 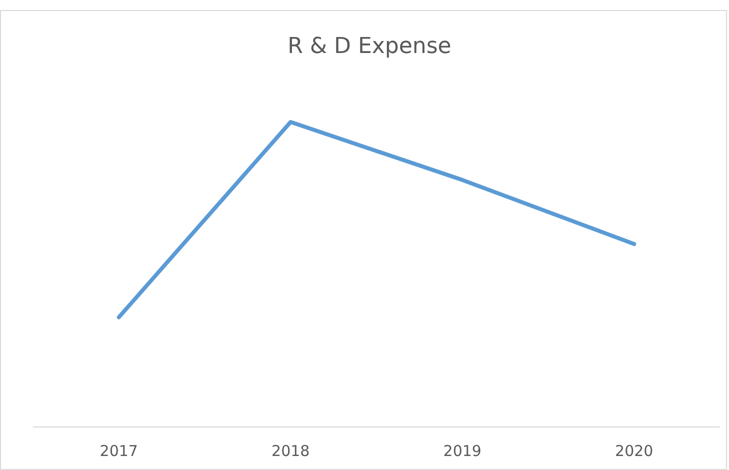 What do you see at coordinates (462, 451) in the screenshot?
I see `x-tick-label: 2019` at bounding box center [462, 451].